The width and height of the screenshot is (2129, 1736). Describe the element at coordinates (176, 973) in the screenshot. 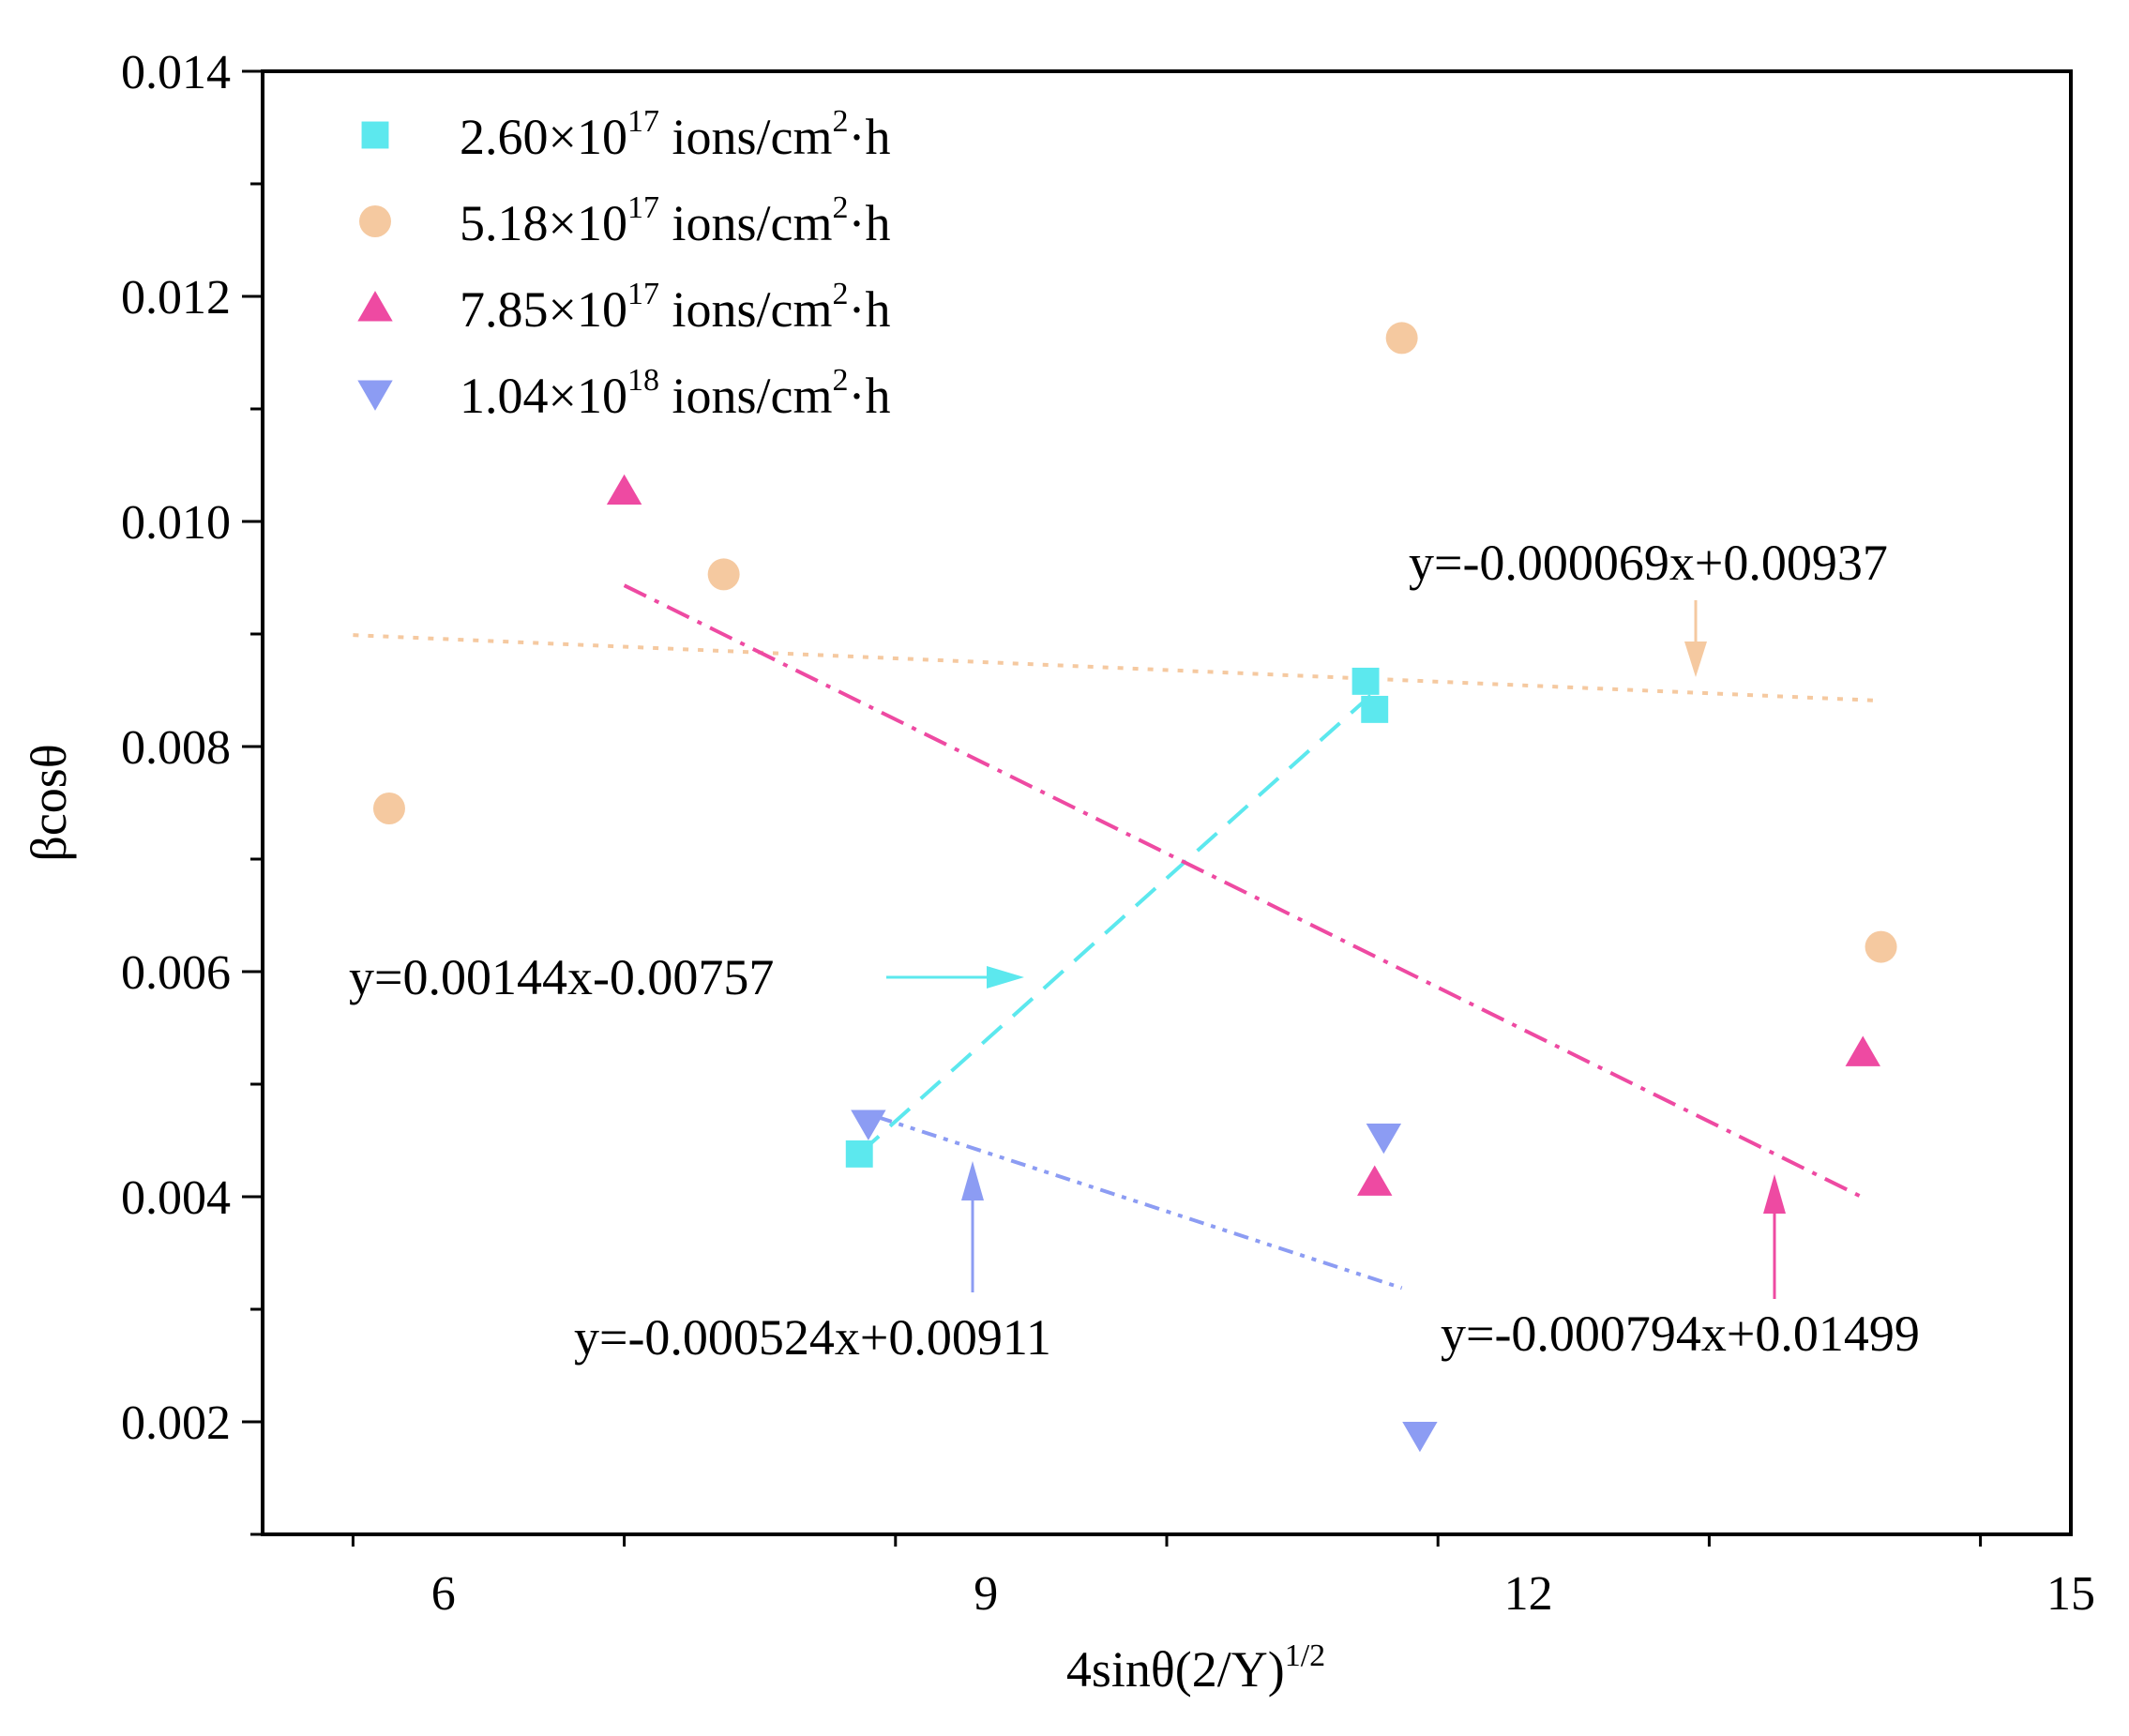

I see `y-tick-label: 0.006` at that location.